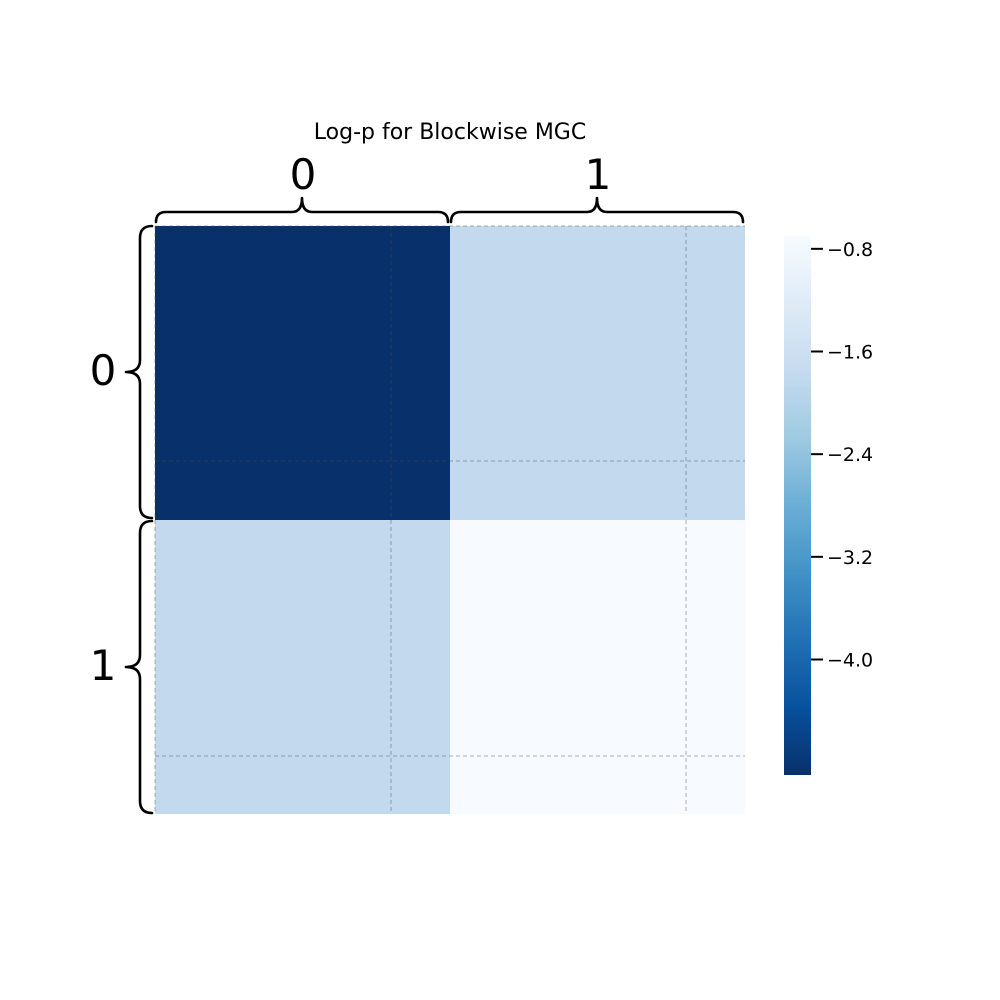 Image resolution: width=1000 pixels, height=1000 pixels. Describe the element at coordinates (450, 132) in the screenshot. I see `chart-title: Log-p for Blockwise MGC` at that location.